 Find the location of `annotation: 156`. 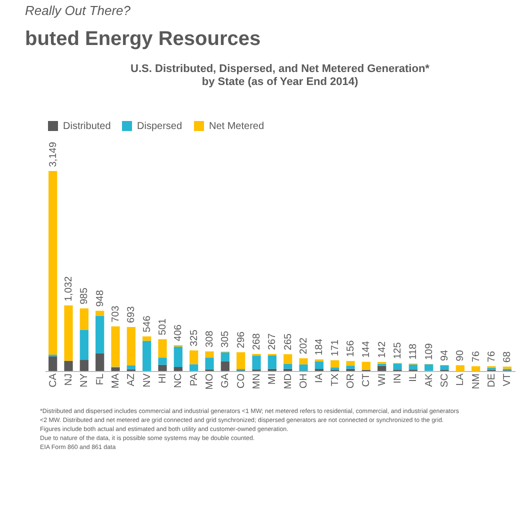

annotation: 156 is located at coordinates (351, 348).